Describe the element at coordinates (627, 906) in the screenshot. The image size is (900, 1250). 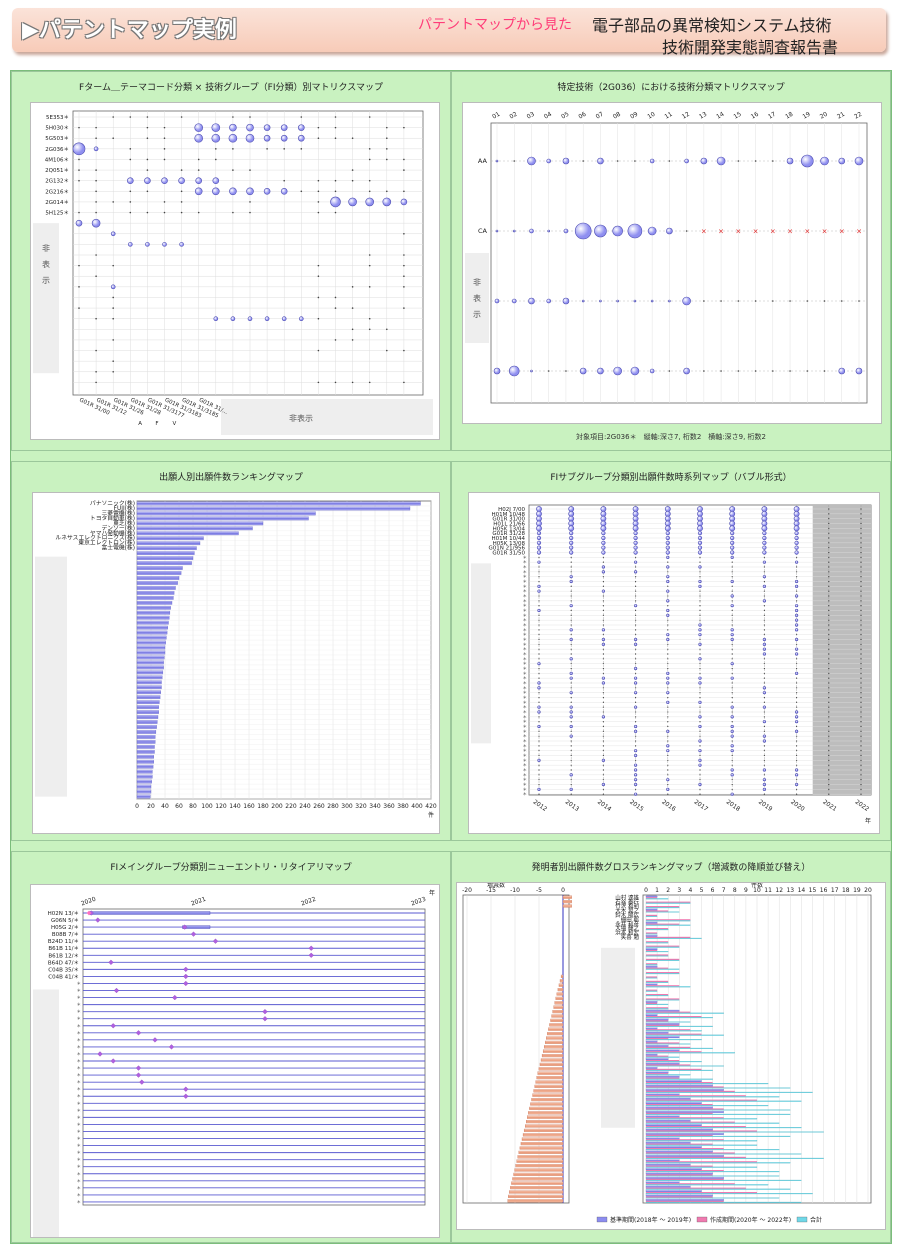
I see `inventor-label: 竹沢 和利` at that location.